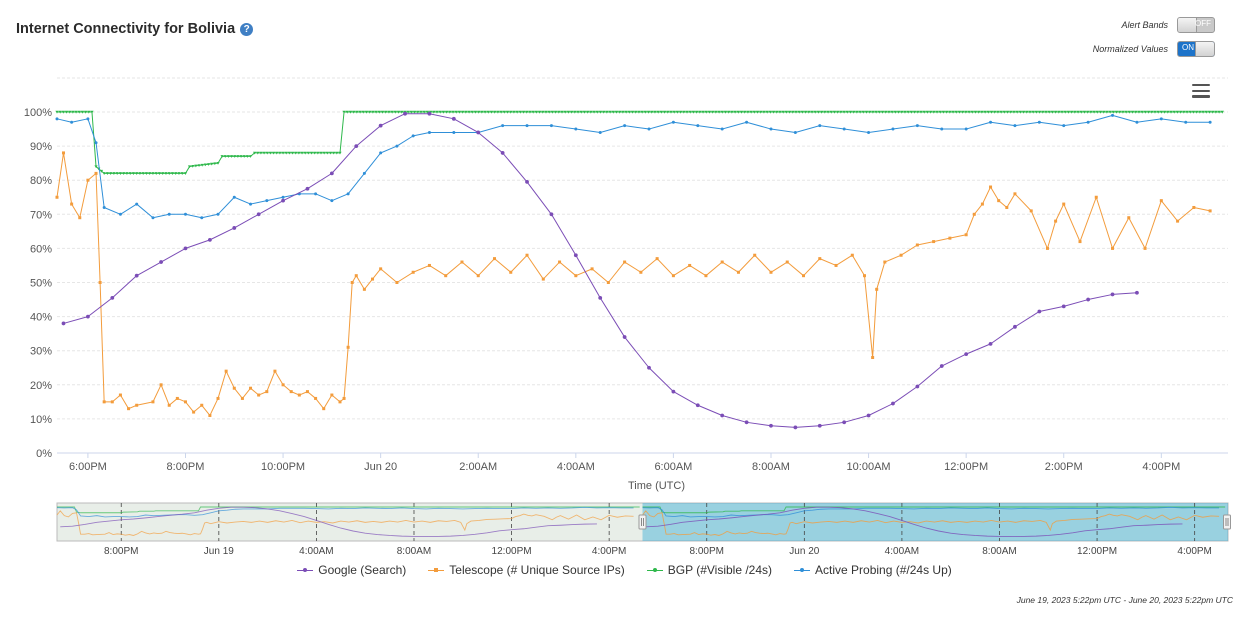 The height and width of the screenshot is (622, 1249). I want to click on legend-item-telescope: Telescope (# Unique Source IPs), so click(526, 570).